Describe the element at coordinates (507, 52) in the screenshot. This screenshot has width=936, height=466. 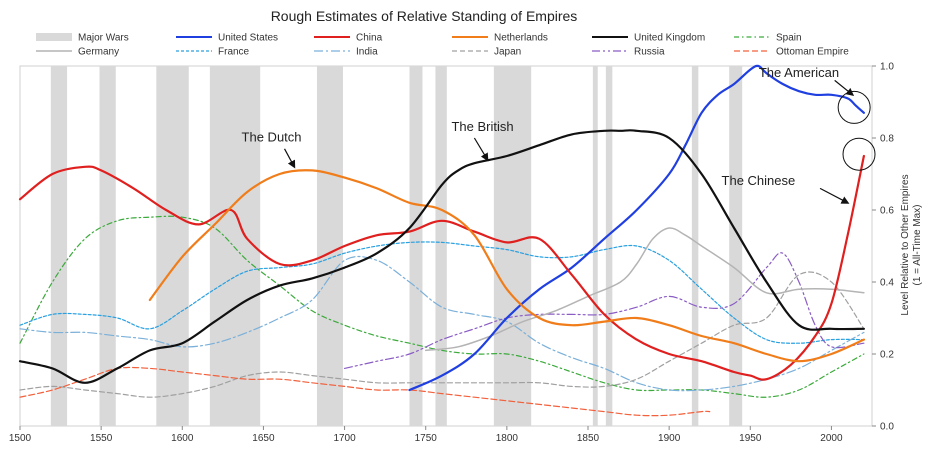
I see `legend-label-japan: Japan` at that location.